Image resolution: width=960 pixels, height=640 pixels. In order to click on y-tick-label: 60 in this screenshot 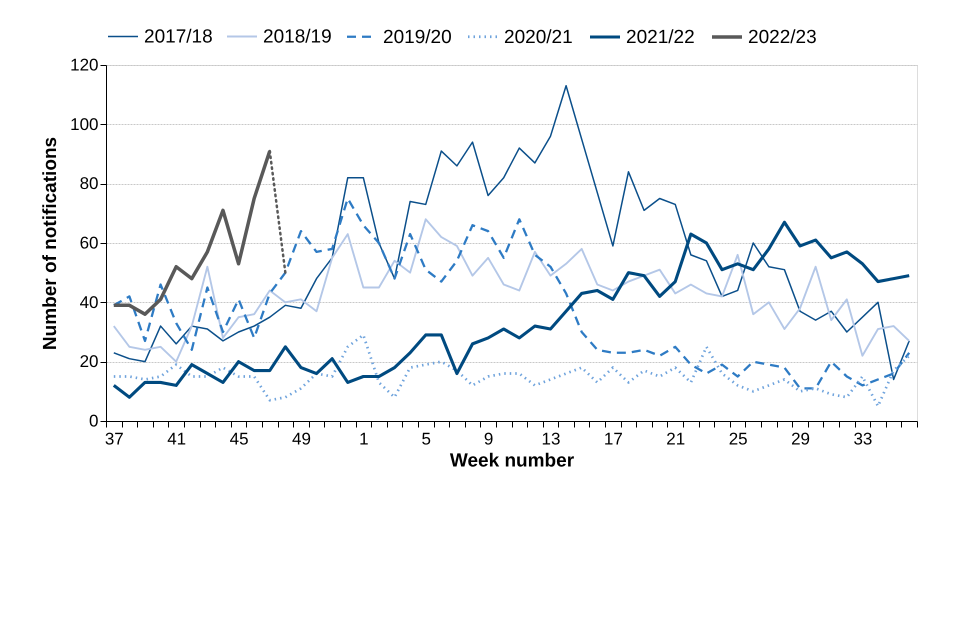, I will do `click(89, 243)`.